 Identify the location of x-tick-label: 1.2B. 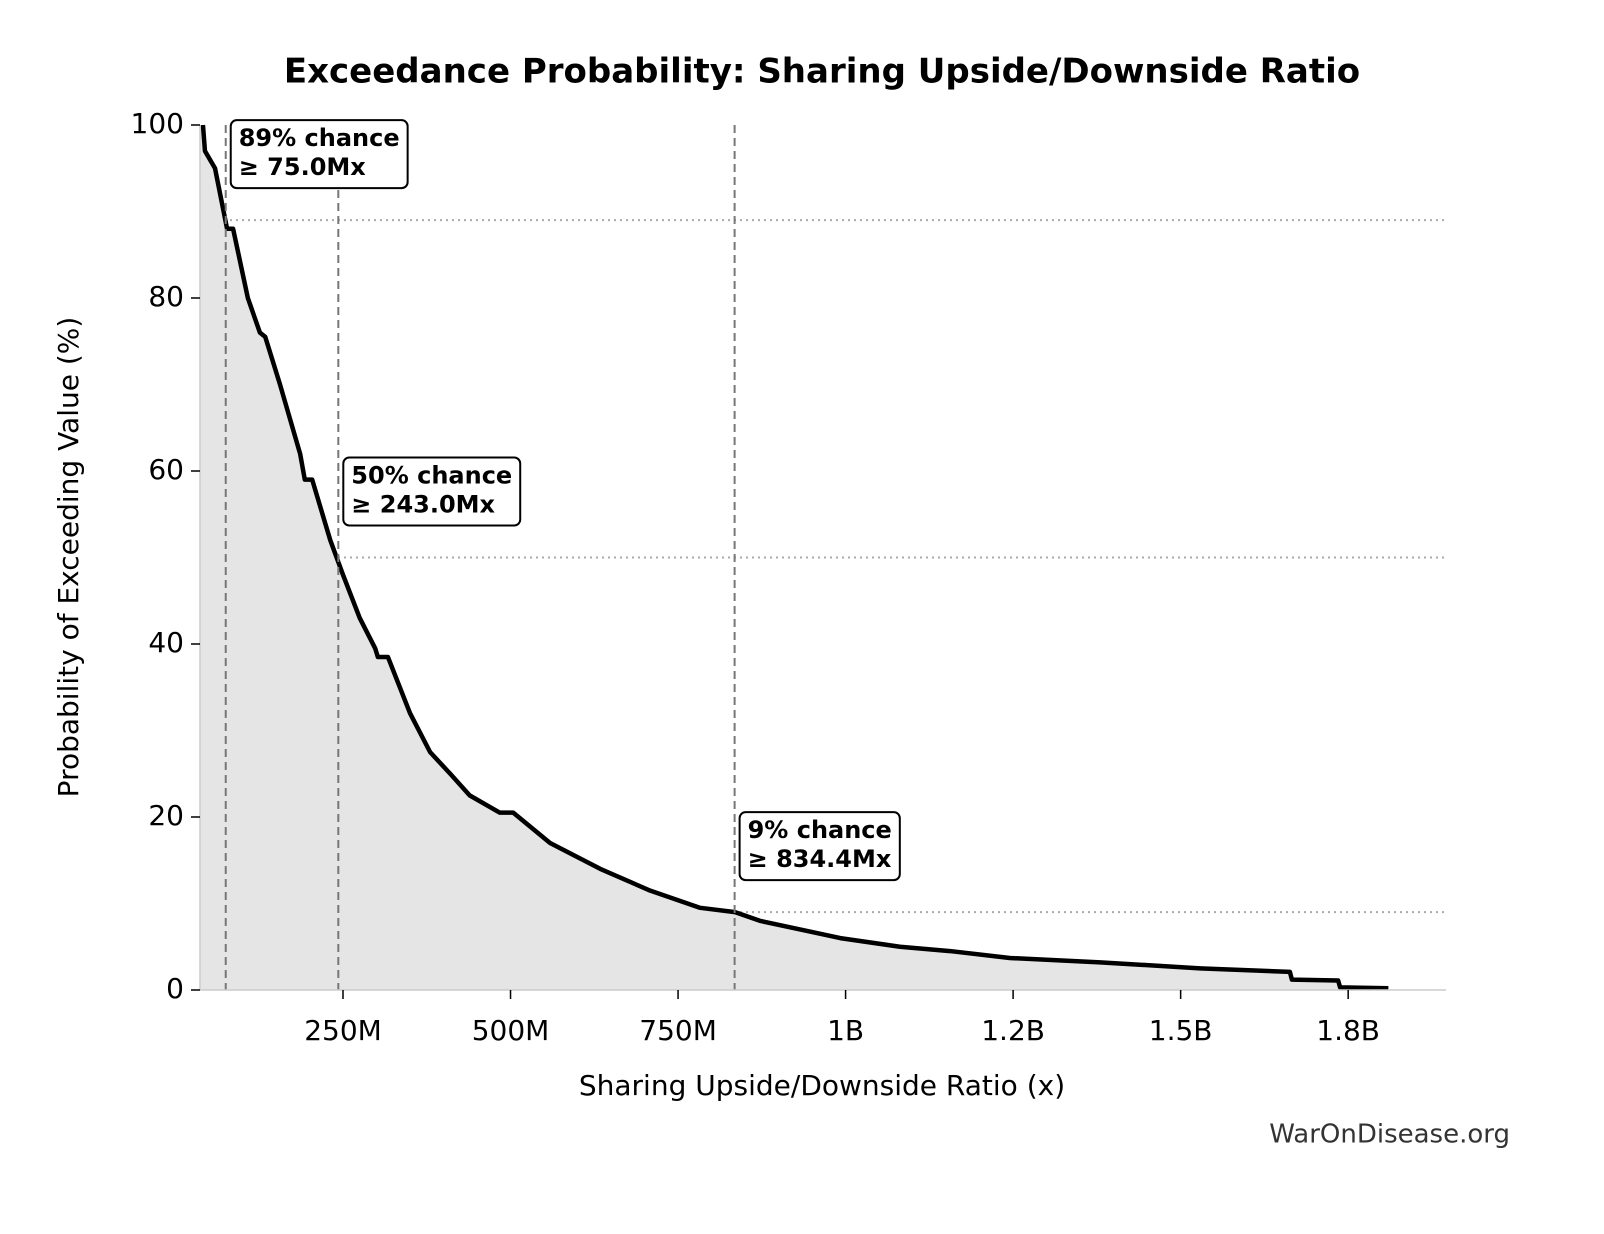
(1013, 1030).